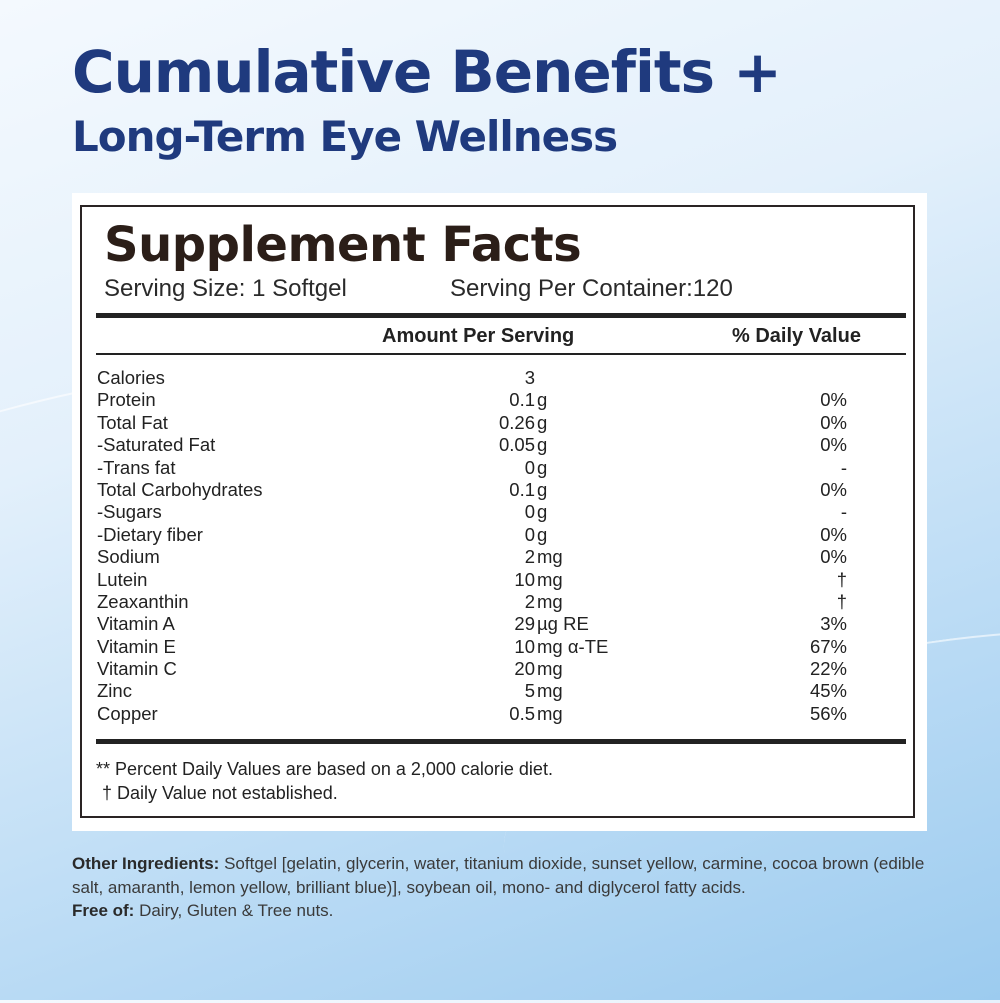 Image resolution: width=1000 pixels, height=1003 pixels. I want to click on headline-line1: Cumulative Benefits +, so click(427, 72).